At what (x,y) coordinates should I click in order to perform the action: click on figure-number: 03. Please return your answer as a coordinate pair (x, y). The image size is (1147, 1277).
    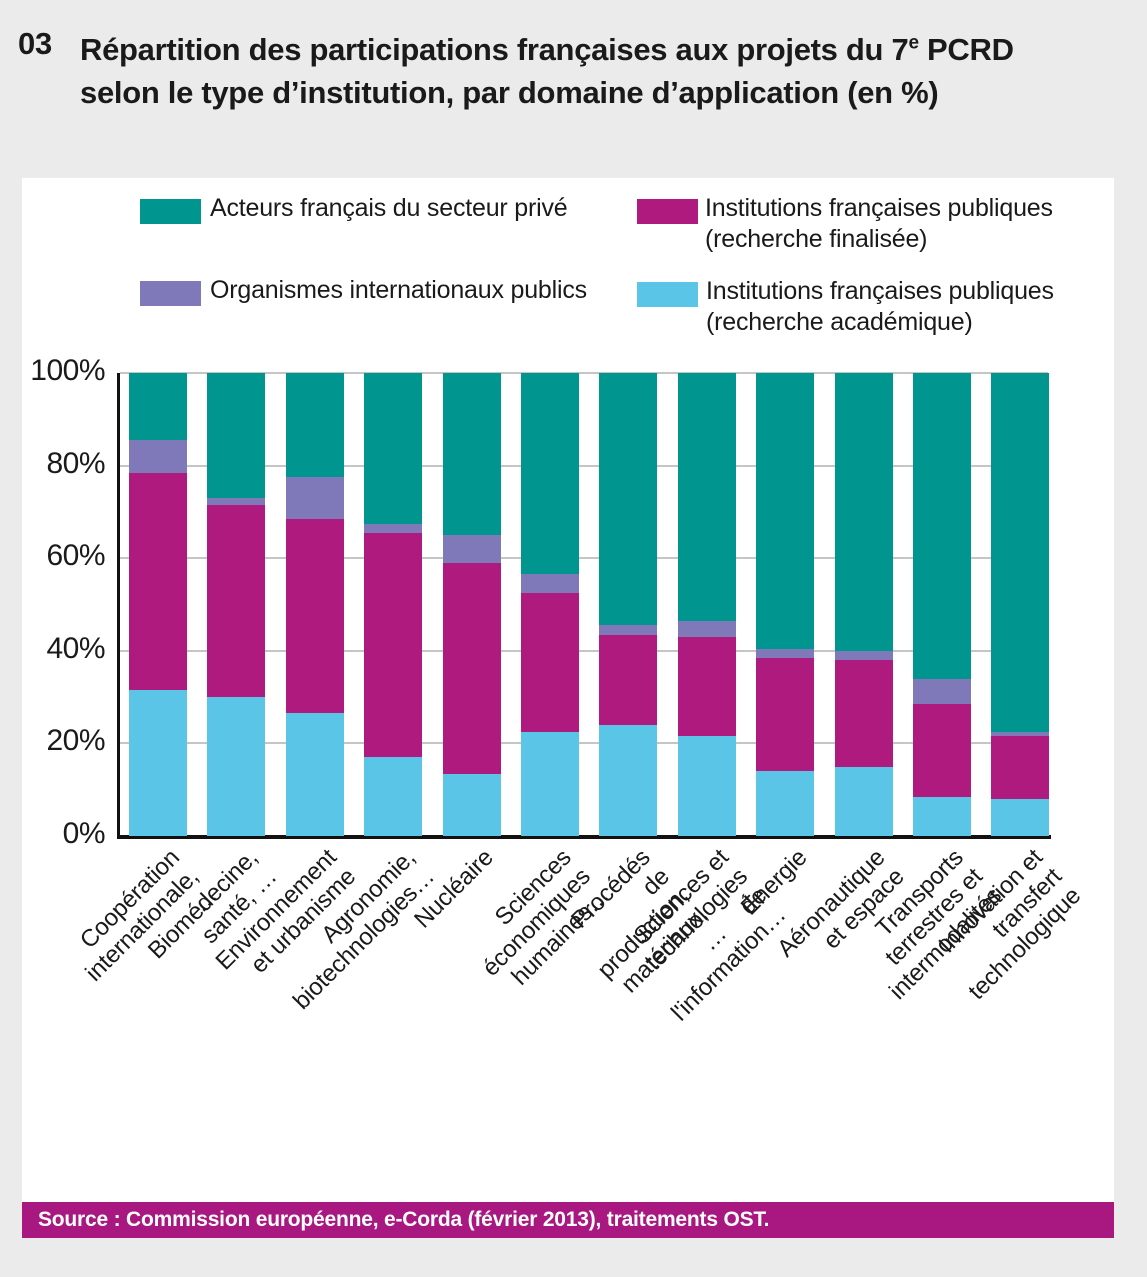
    Looking at the image, I should click on (35, 43).